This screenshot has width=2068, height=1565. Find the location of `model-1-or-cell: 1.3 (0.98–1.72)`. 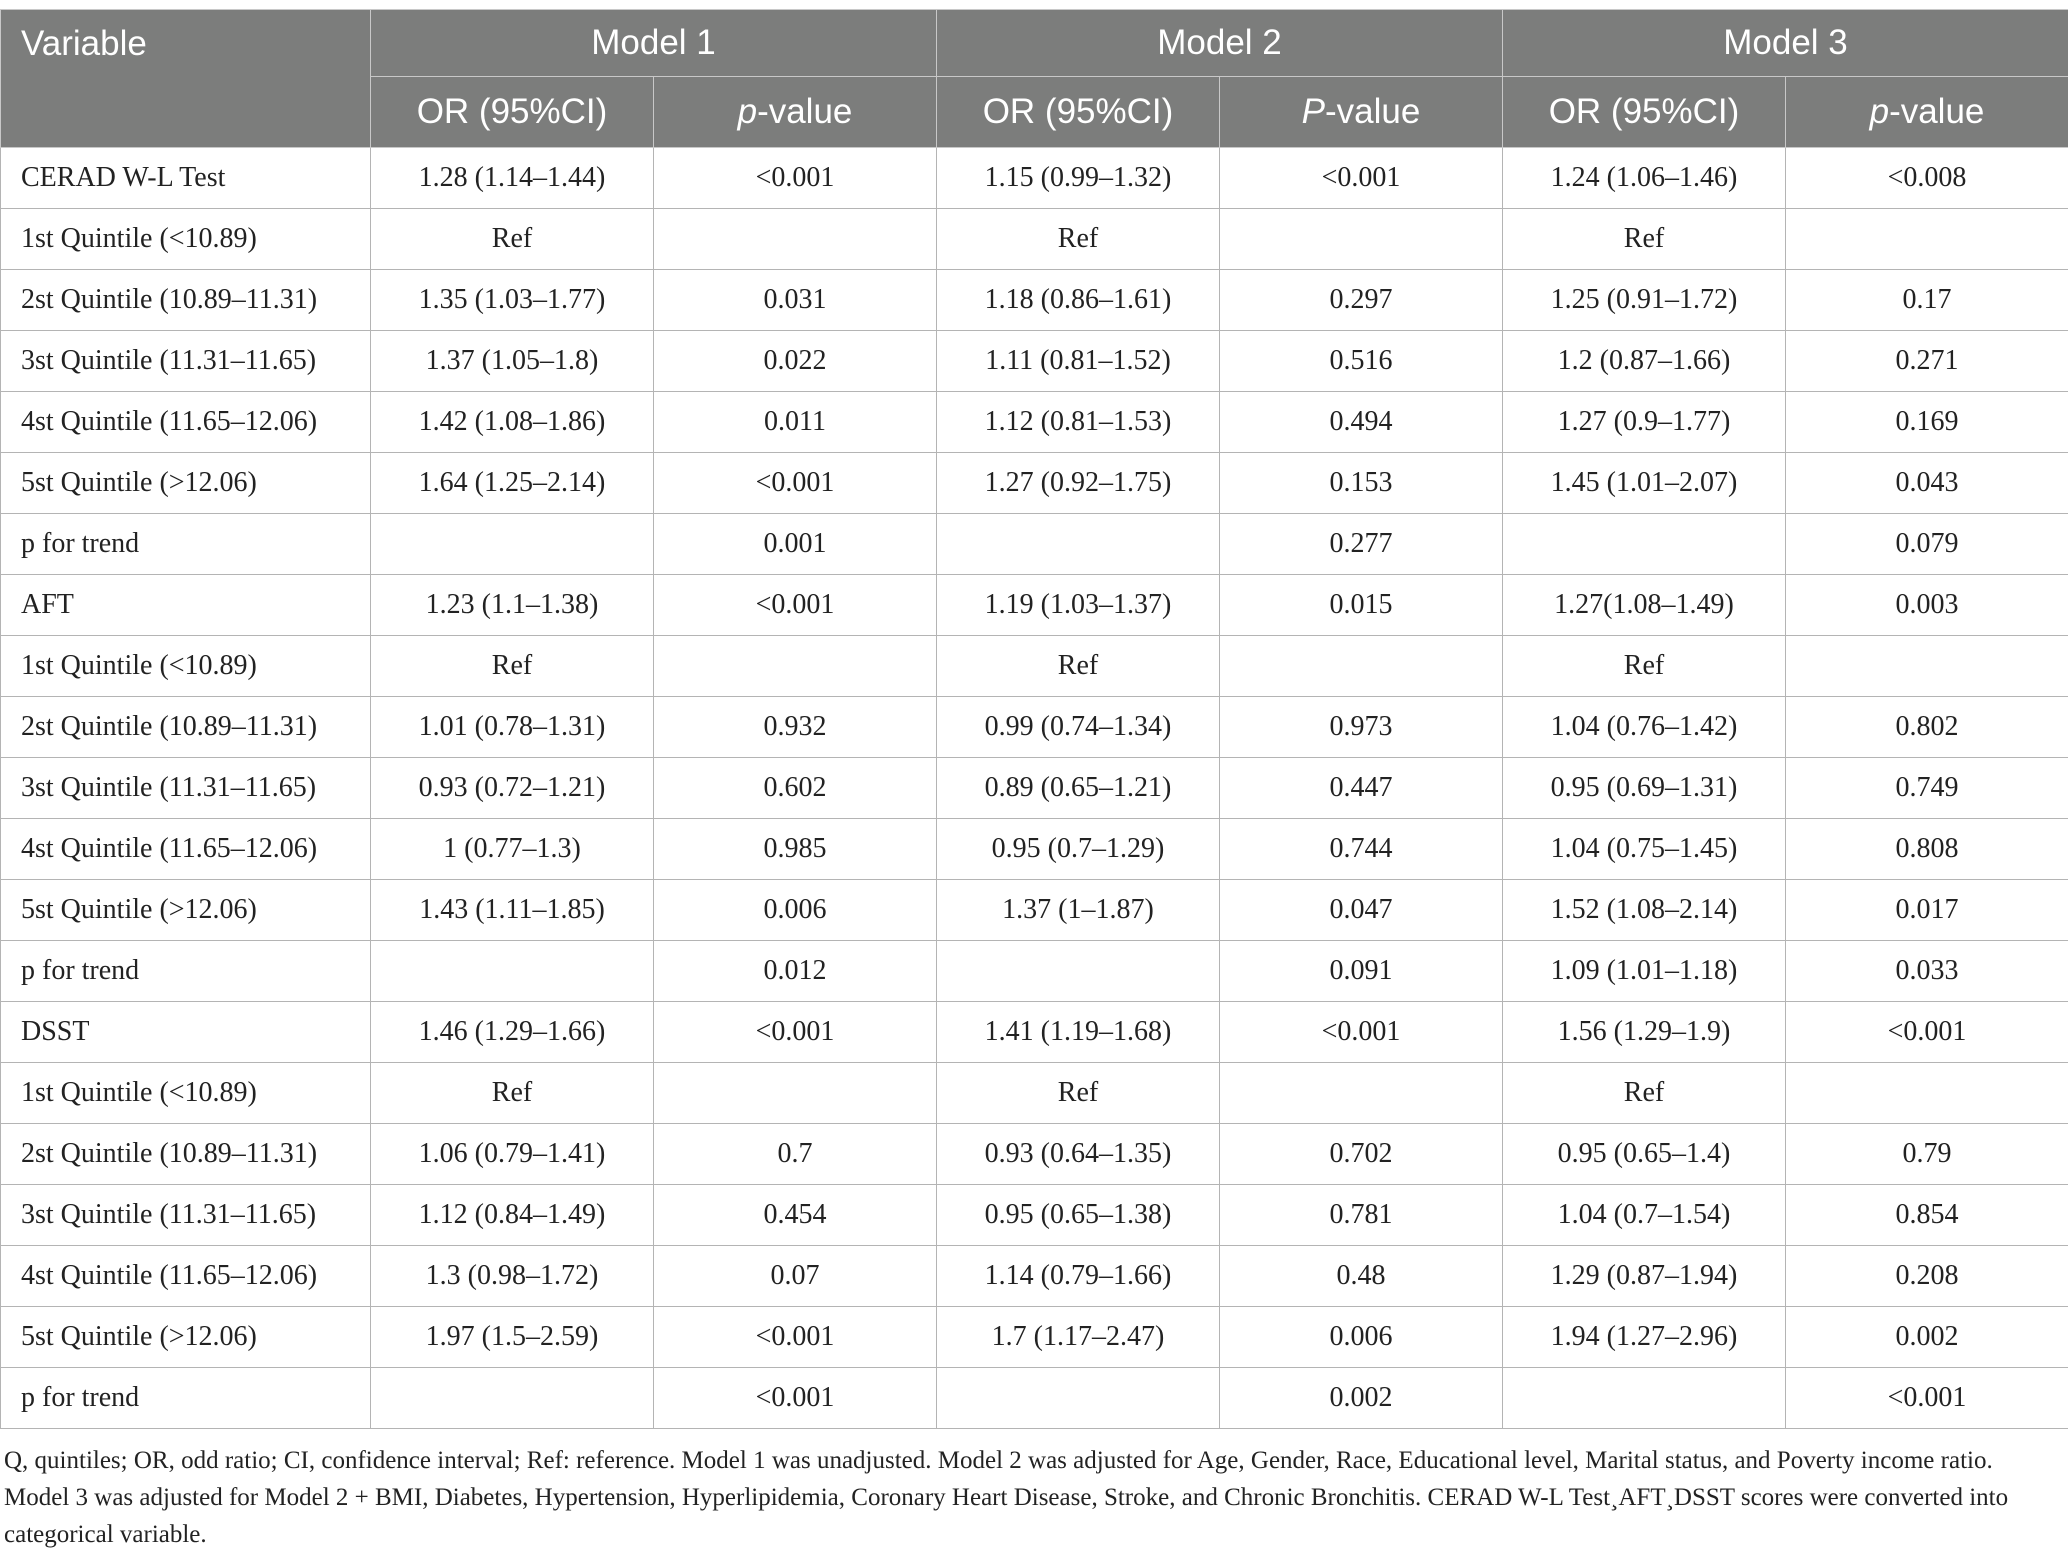

model-1-or-cell: 1.3 (0.98–1.72) is located at coordinates (512, 1276).